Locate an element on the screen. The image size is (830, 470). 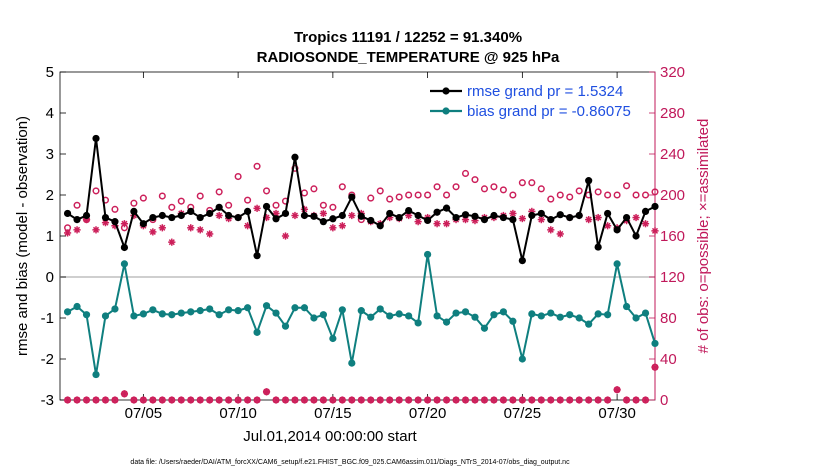
x-tick-label: 07/05 is located at coordinates (144, 413).